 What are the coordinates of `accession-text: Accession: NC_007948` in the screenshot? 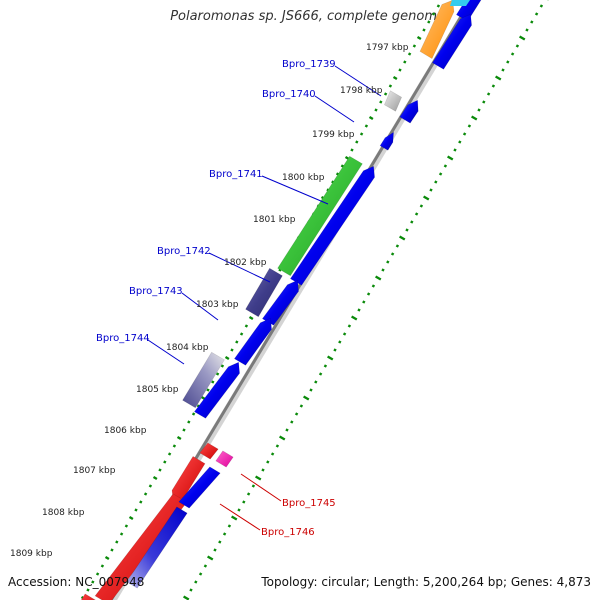 It's located at (76, 582).